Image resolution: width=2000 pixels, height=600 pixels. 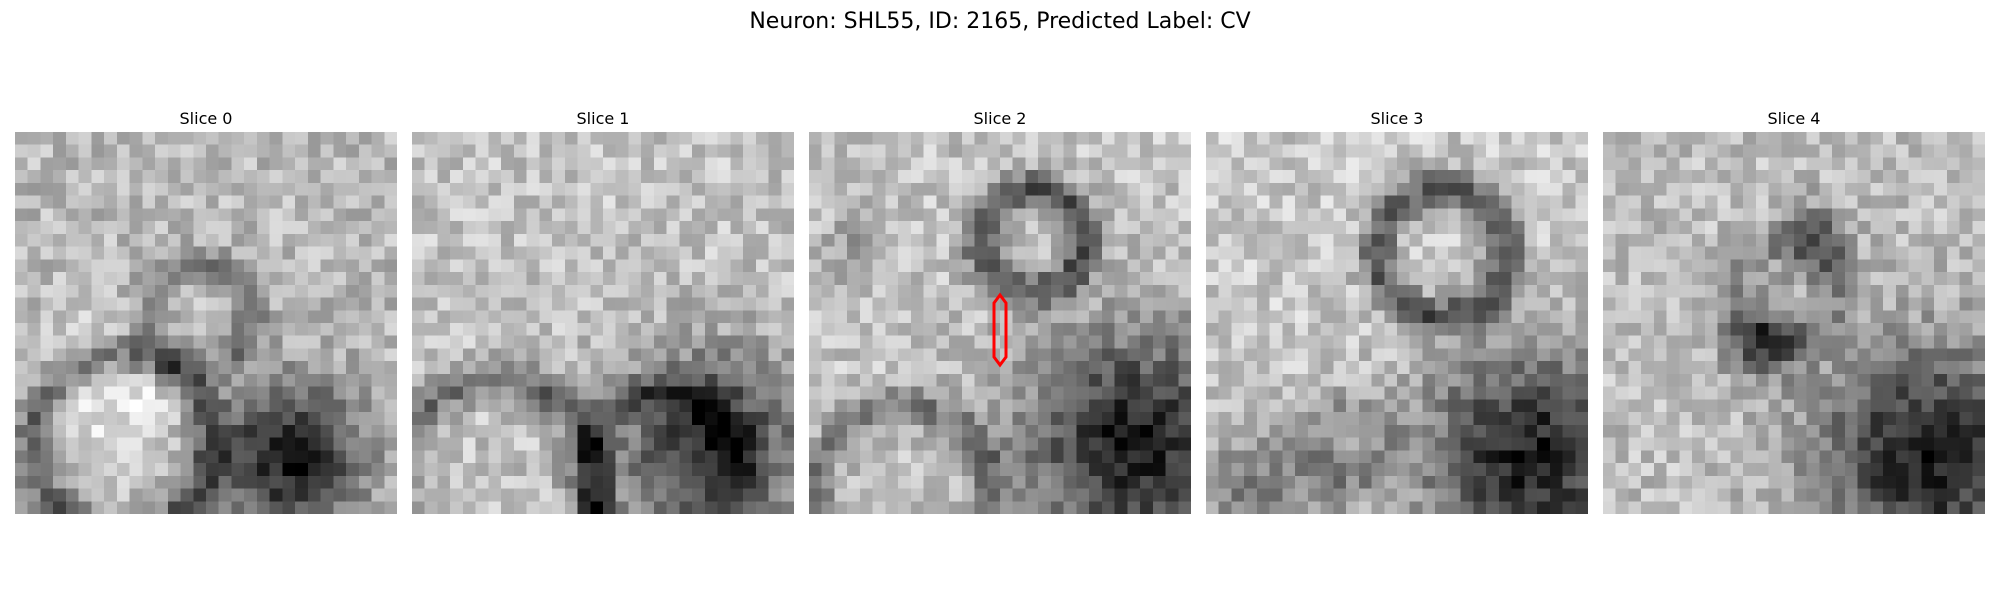 I want to click on slice-title-0: Slice 0, so click(x=206, y=118).